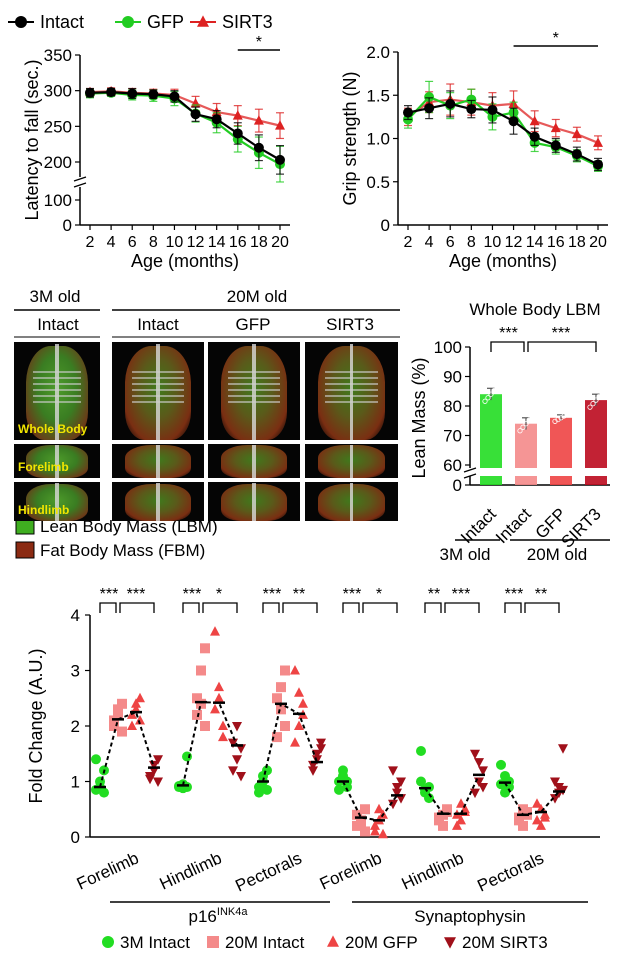  Describe the element at coordinates (75, 671) in the screenshot. I see `y-tick-label: 3` at that location.